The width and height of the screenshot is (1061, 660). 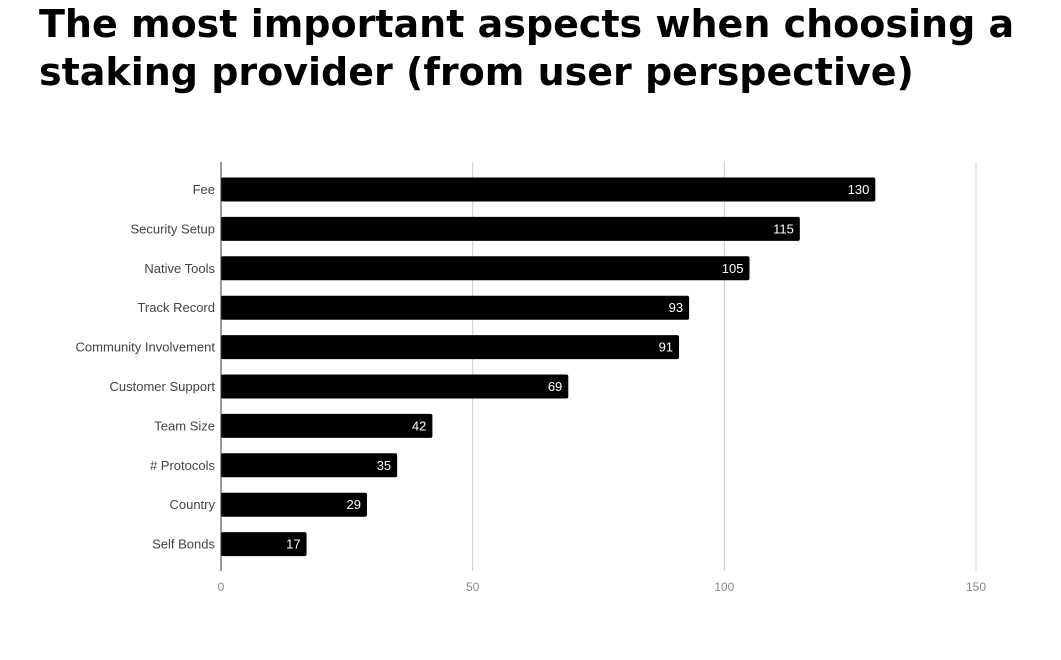 I want to click on category-label: Fee, so click(x=204, y=189).